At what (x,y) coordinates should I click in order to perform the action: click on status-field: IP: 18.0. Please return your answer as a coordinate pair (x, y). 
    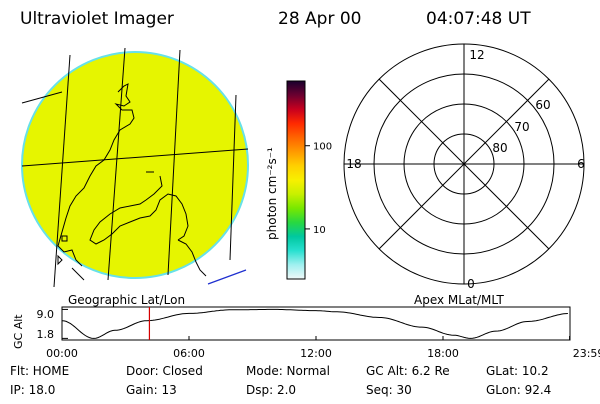
    Looking at the image, I should click on (32, 390).